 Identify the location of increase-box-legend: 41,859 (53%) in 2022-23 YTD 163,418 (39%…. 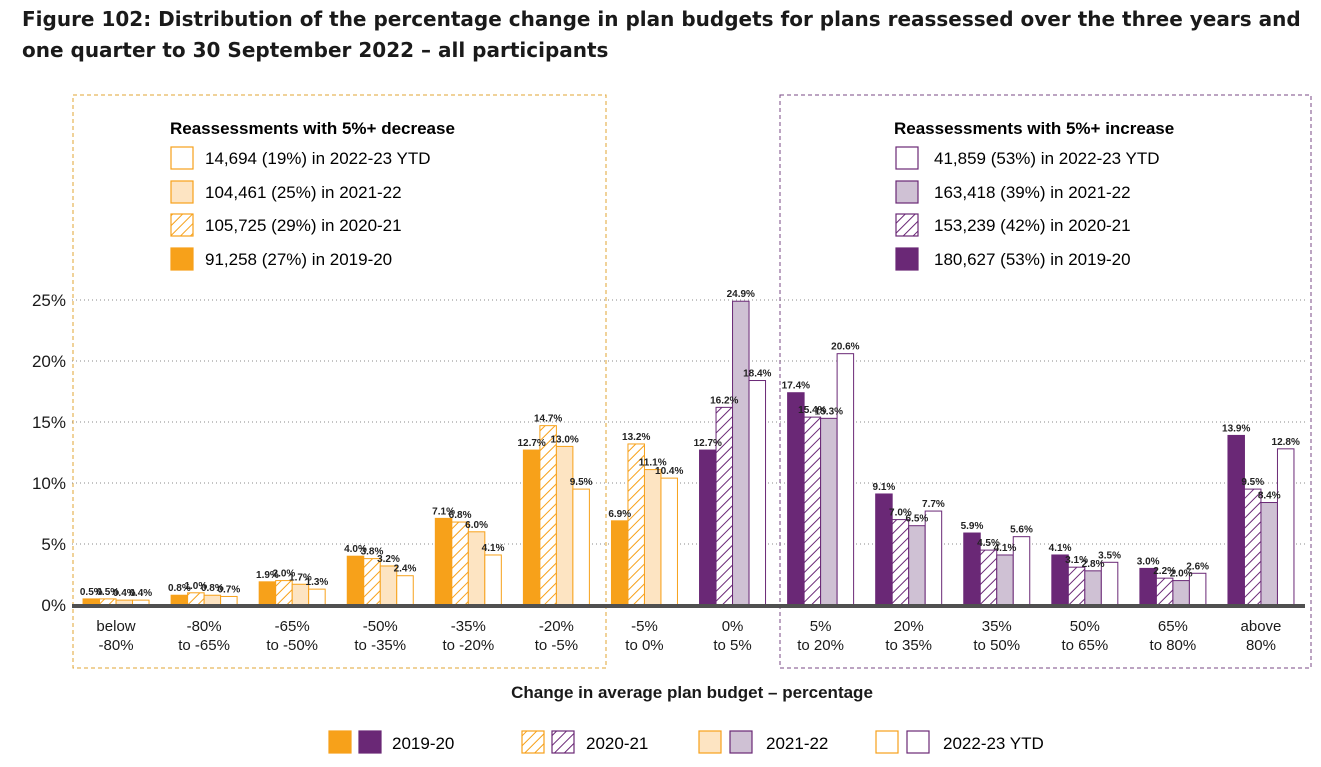
(1027, 208).